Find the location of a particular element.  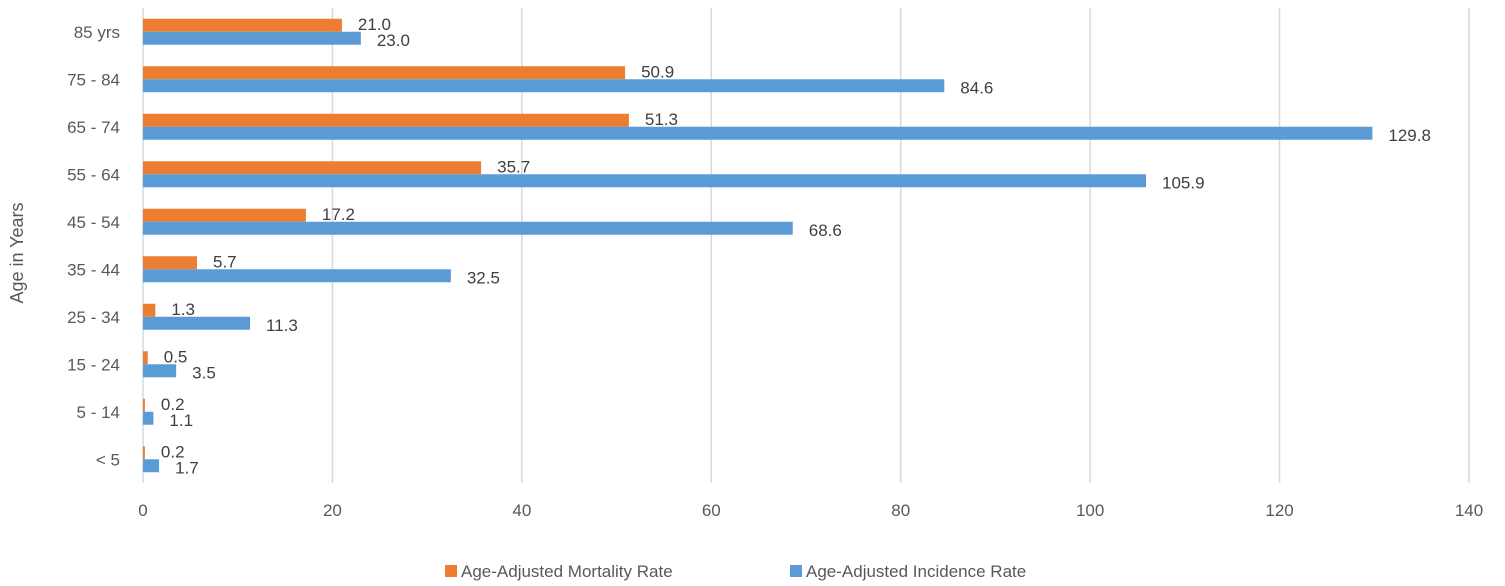

incidence-data-label: 3.5 is located at coordinates (204, 372).